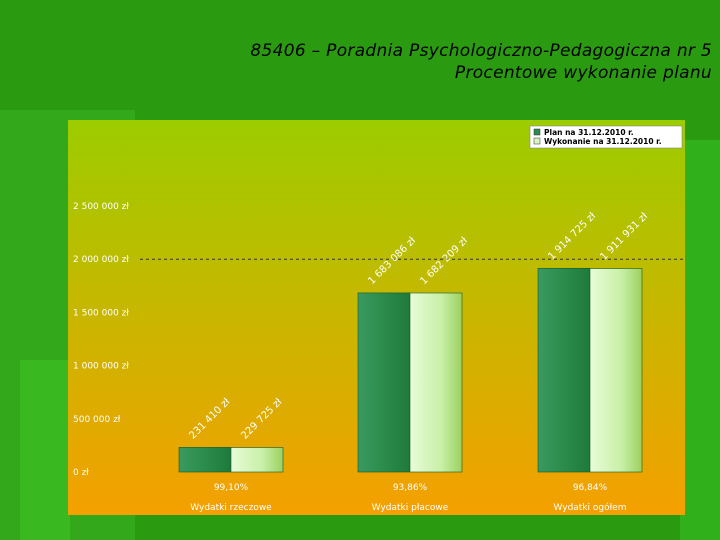  What do you see at coordinates (603, 141) in the screenshot?
I see `legend-entry: Wykonanie na 31.12.2010 r.` at bounding box center [603, 141].